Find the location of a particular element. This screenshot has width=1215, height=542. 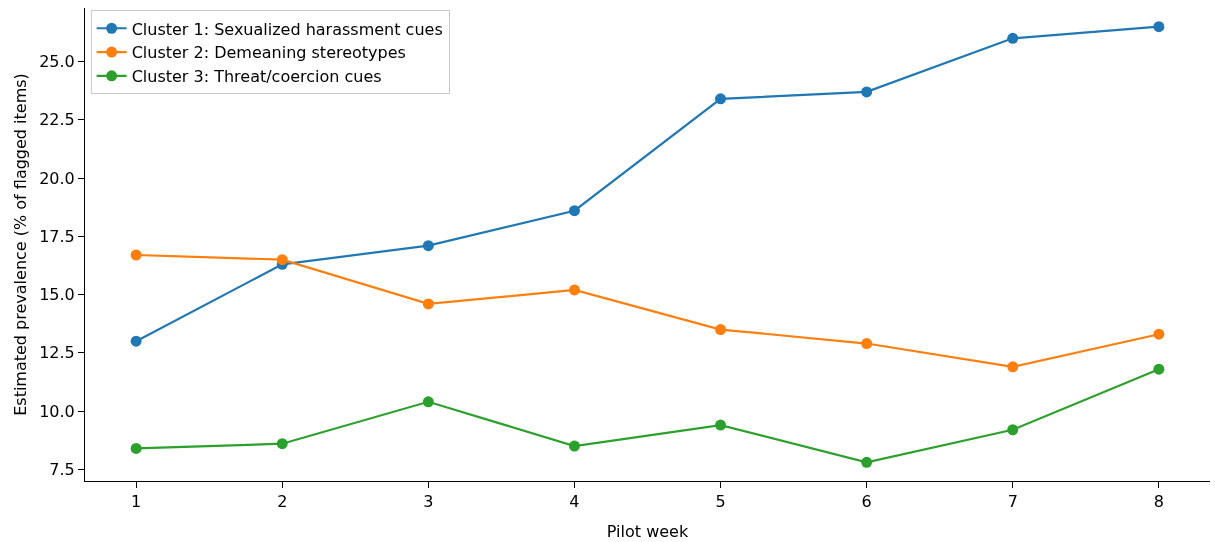

x-tick-label: 5 is located at coordinates (720, 502).